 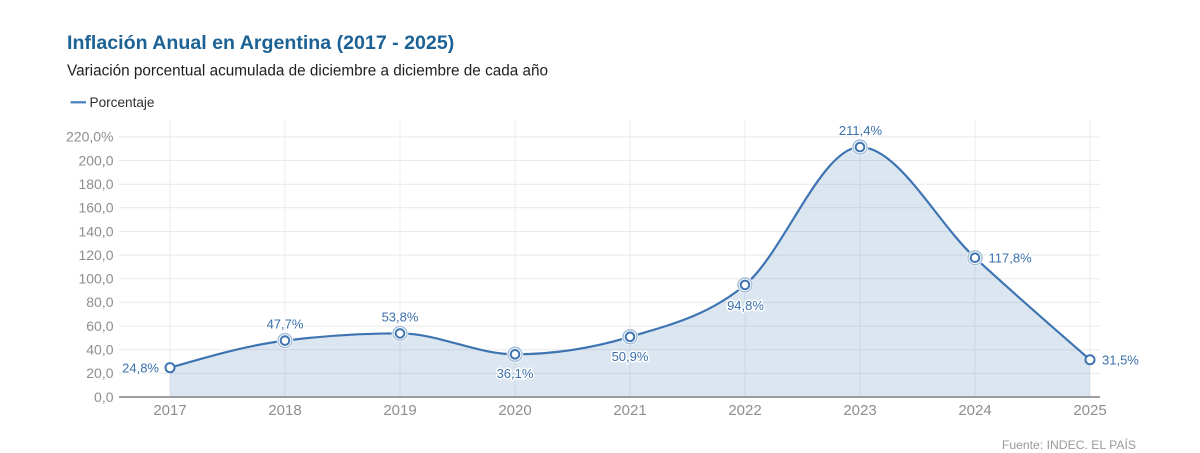 I want to click on svg-text: 200,0, so click(x=95, y=160).